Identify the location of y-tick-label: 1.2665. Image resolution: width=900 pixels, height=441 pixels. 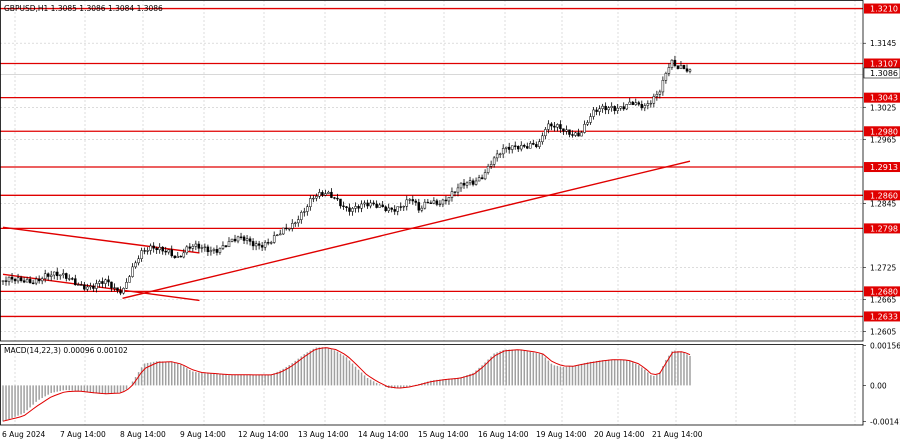
(883, 299).